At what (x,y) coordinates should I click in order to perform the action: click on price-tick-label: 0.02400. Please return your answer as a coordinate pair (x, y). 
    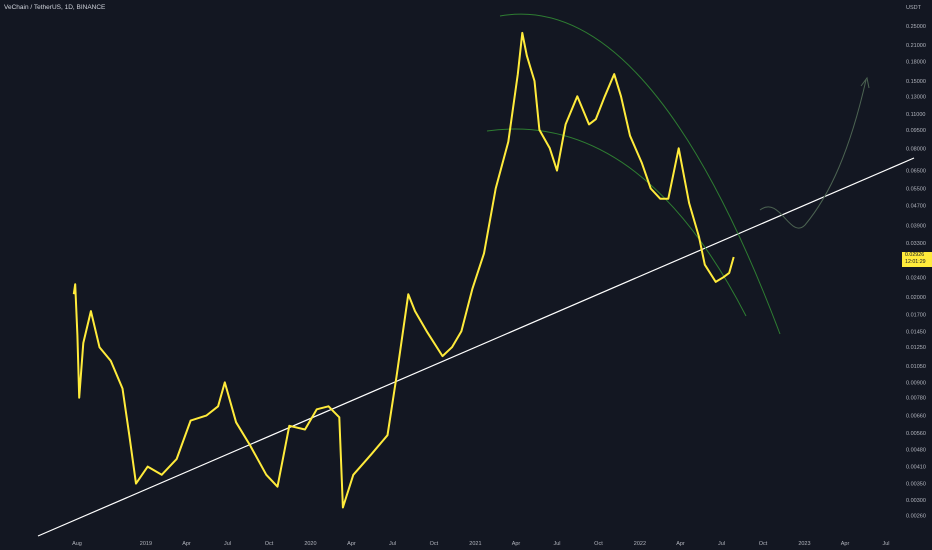
    Looking at the image, I should click on (916, 278).